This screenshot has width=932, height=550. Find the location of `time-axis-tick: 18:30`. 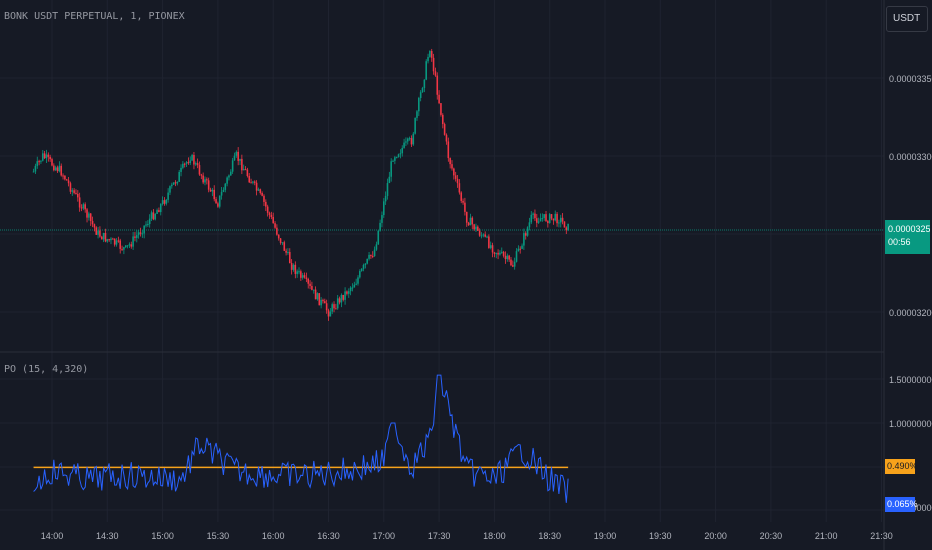

time-axis-tick: 18:30 is located at coordinates (549, 536).